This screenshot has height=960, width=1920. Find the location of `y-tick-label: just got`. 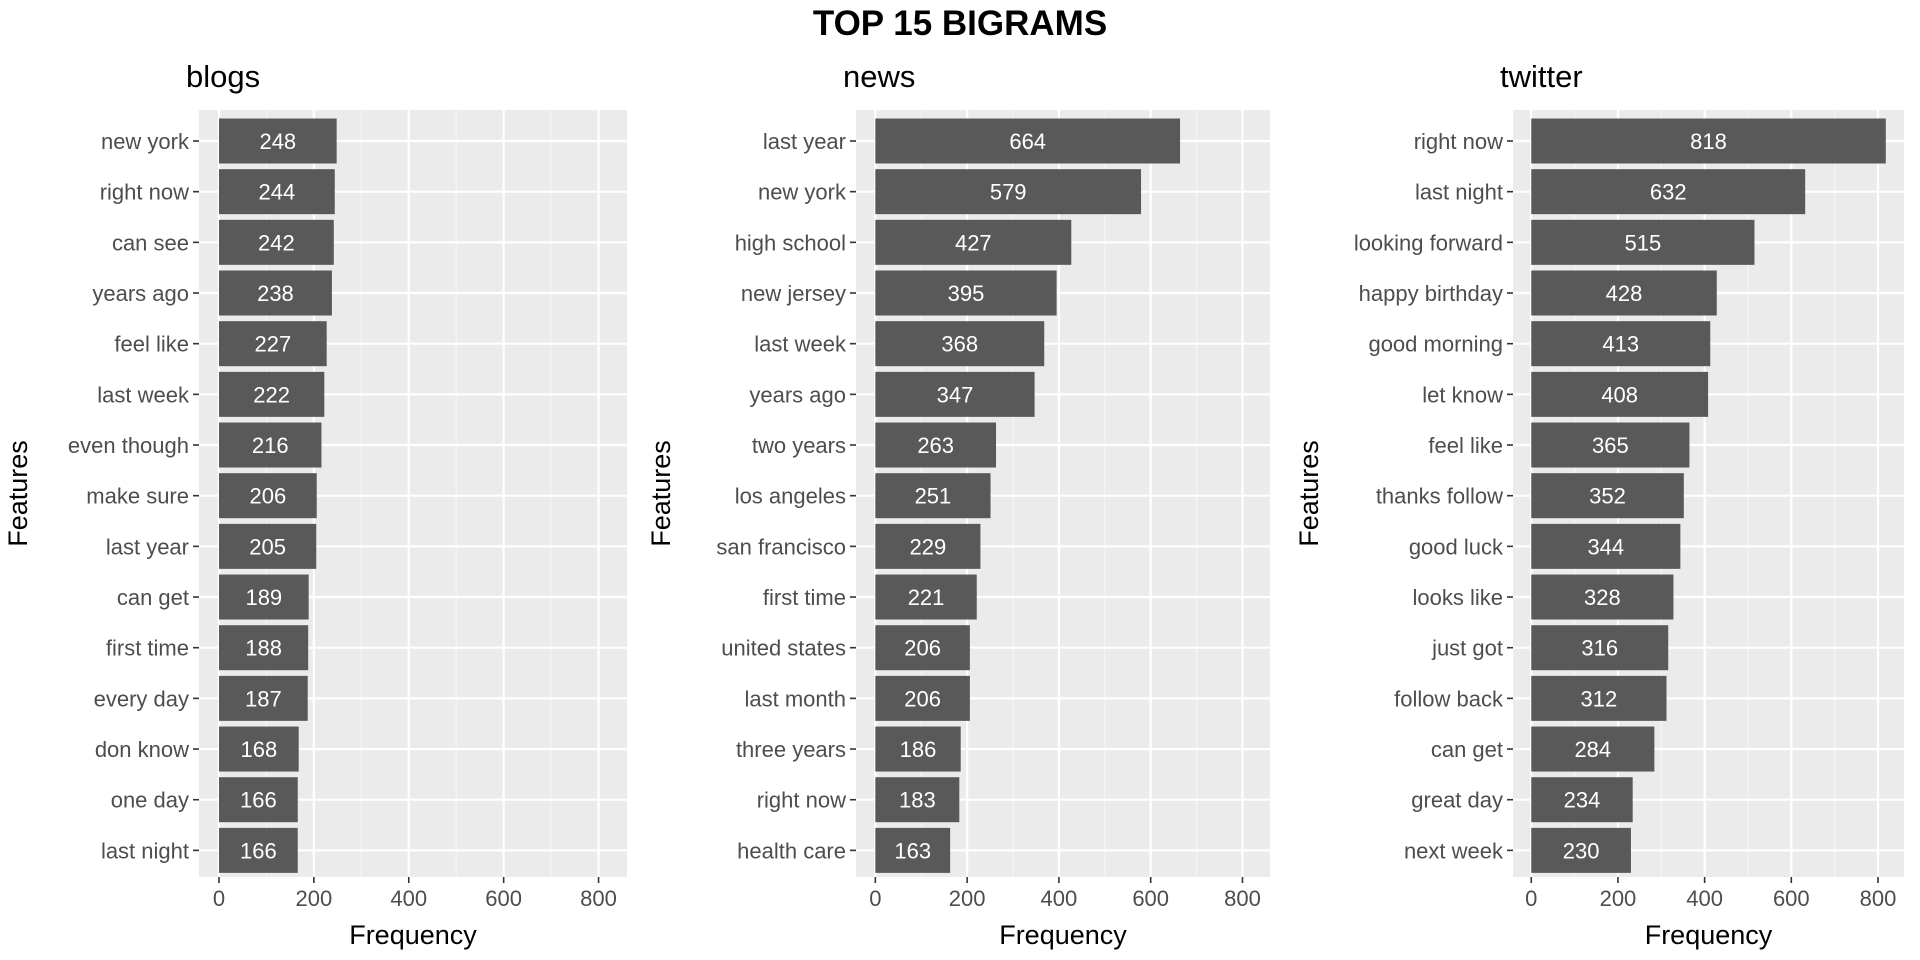

y-tick-label: just got is located at coordinates (1467, 648).